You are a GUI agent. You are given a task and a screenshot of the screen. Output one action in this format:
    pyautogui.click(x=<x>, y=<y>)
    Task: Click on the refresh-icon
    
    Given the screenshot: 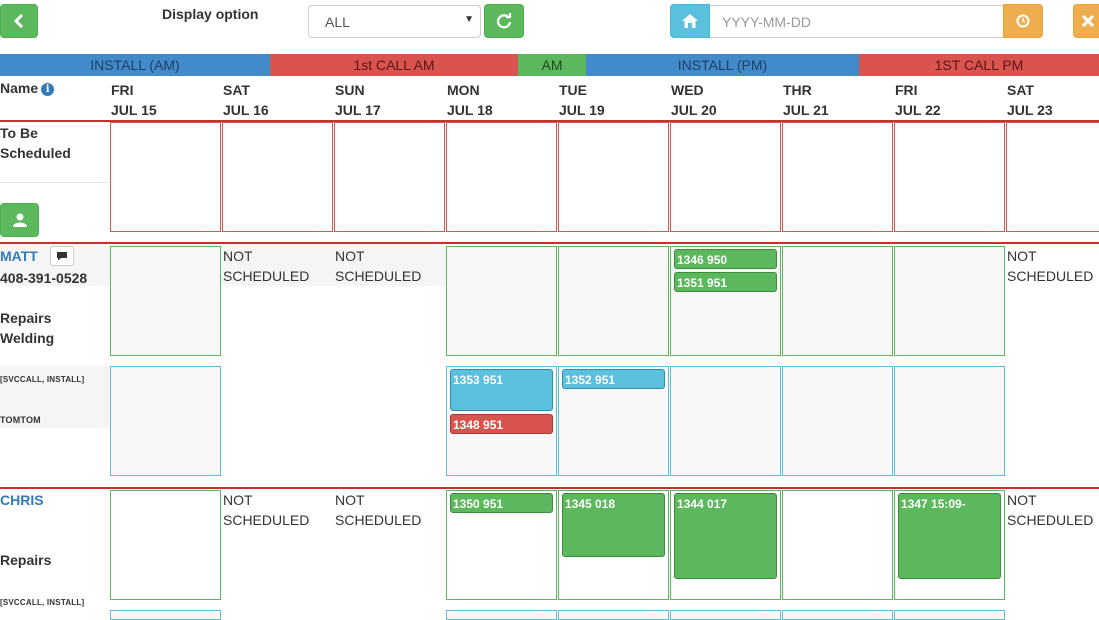 What is the action you would take?
    pyautogui.click(x=504, y=21)
    